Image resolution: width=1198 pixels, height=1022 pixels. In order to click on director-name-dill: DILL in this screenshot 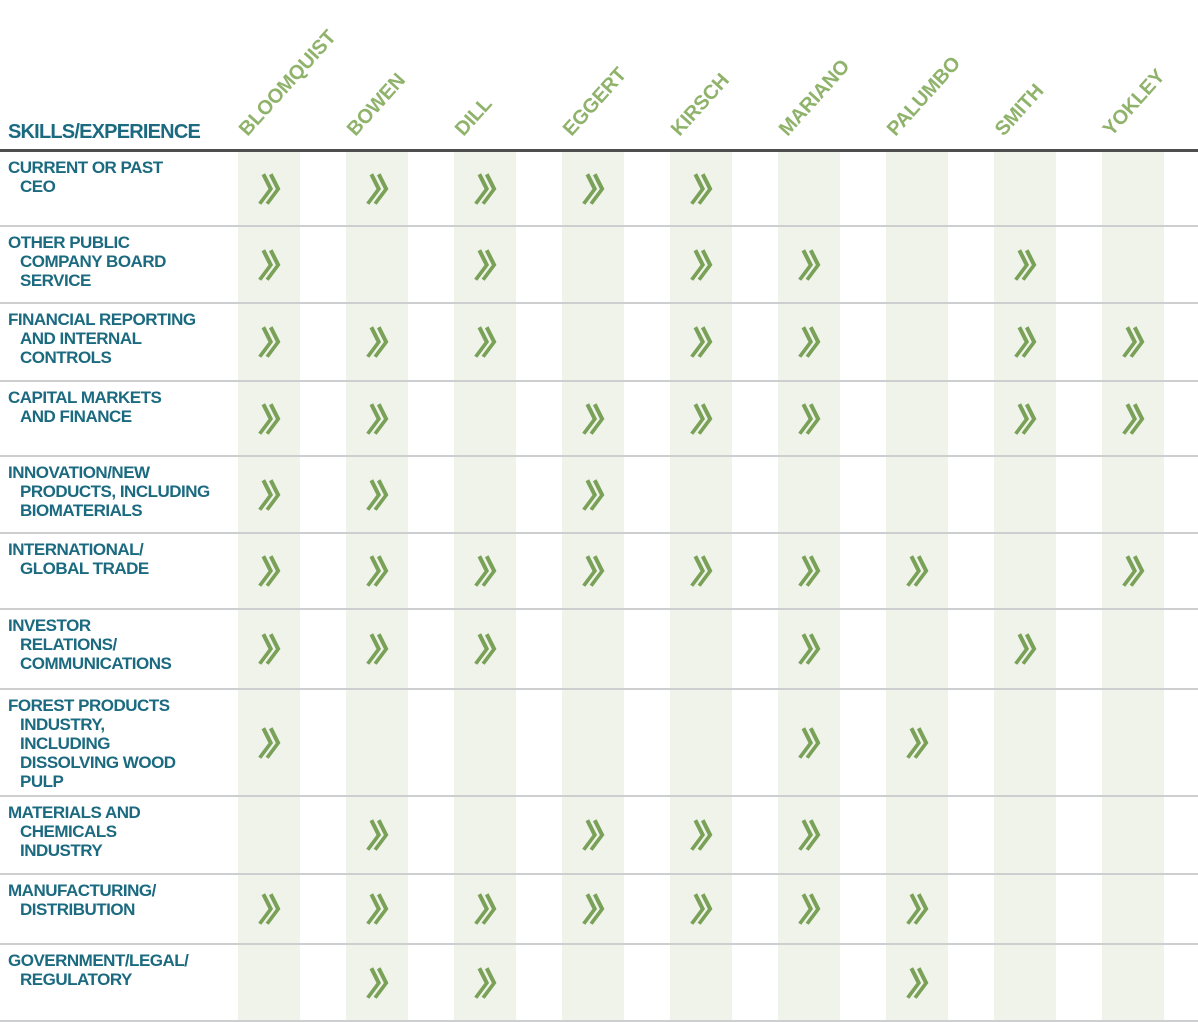, I will do `click(473, 117)`.